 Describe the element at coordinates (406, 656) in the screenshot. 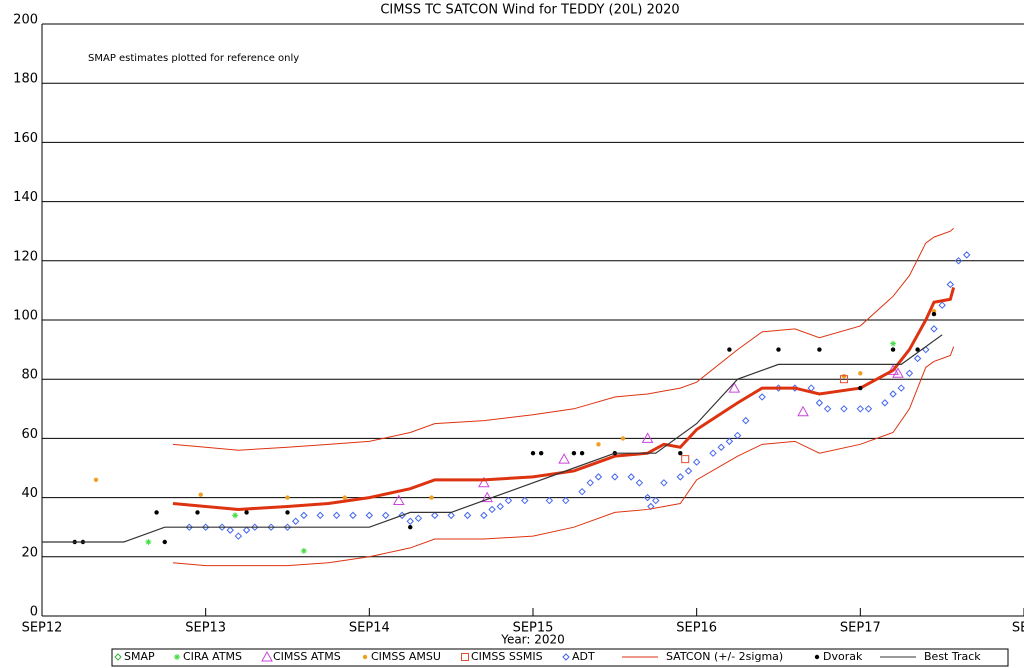

I see `legend-label: CIMSS AMSU` at that location.